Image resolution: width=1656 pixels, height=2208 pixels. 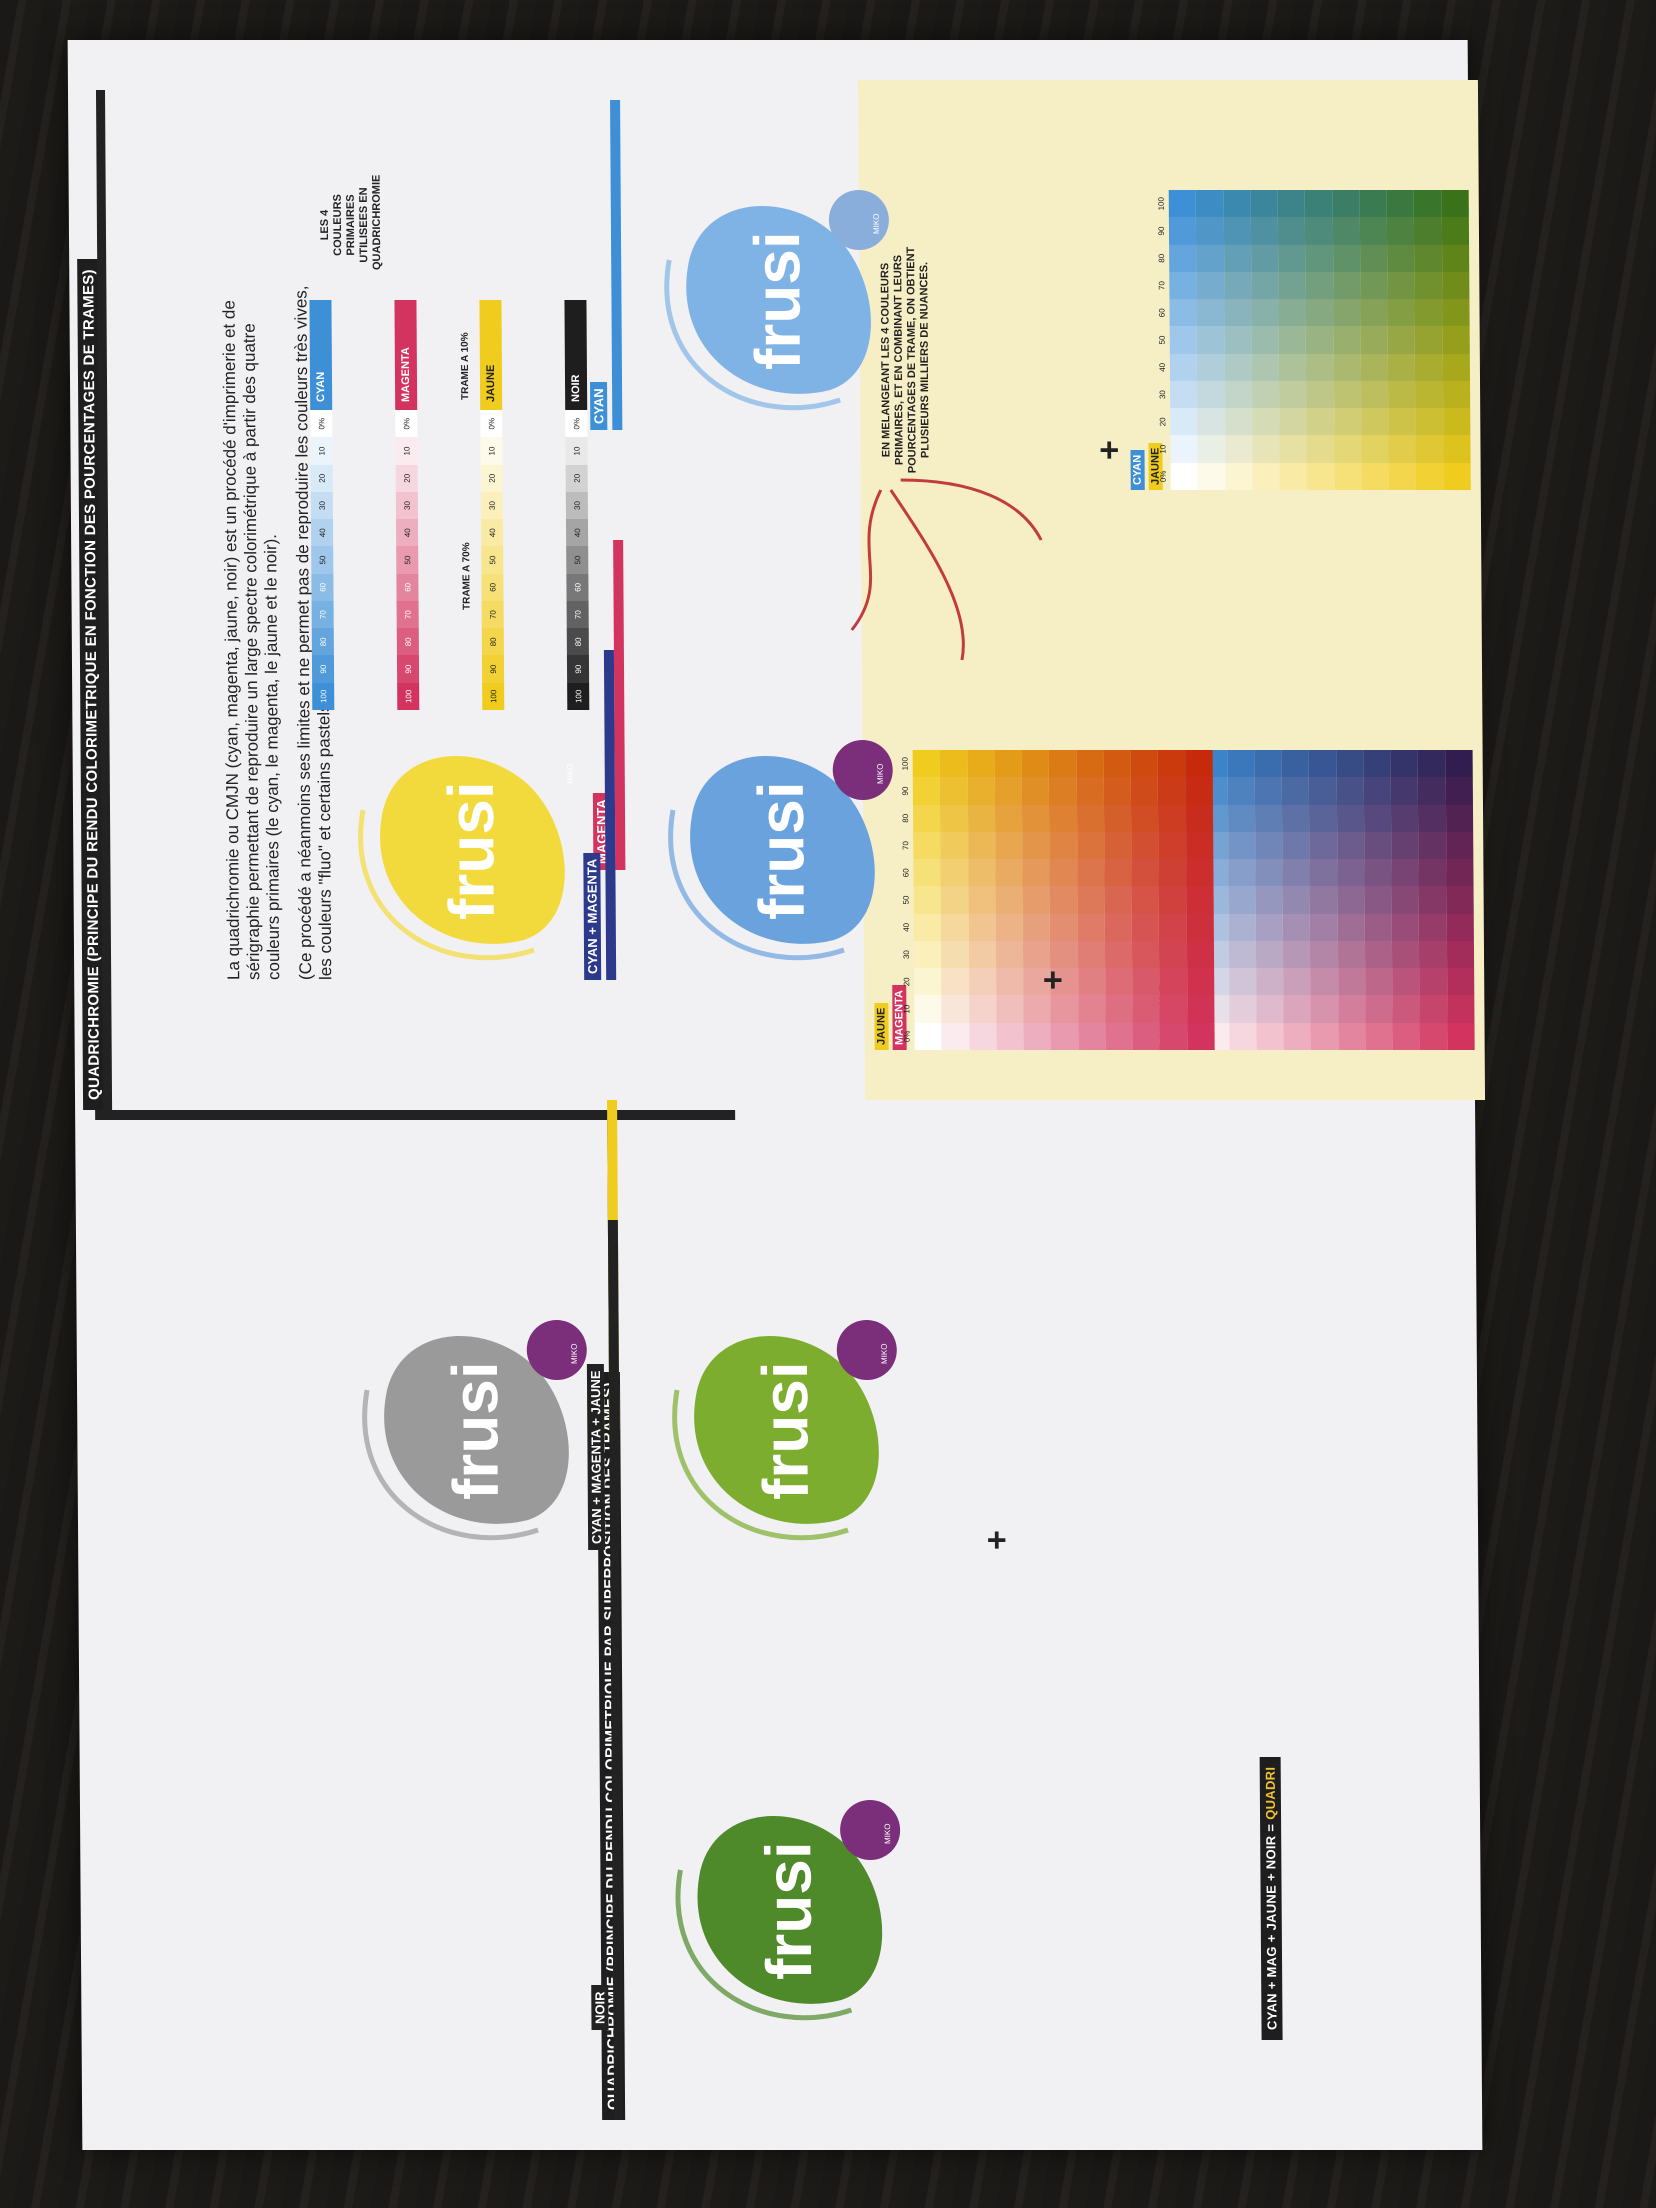 What do you see at coordinates (471, 850) in the screenshot?
I see `svg-text: frusi` at bounding box center [471, 850].